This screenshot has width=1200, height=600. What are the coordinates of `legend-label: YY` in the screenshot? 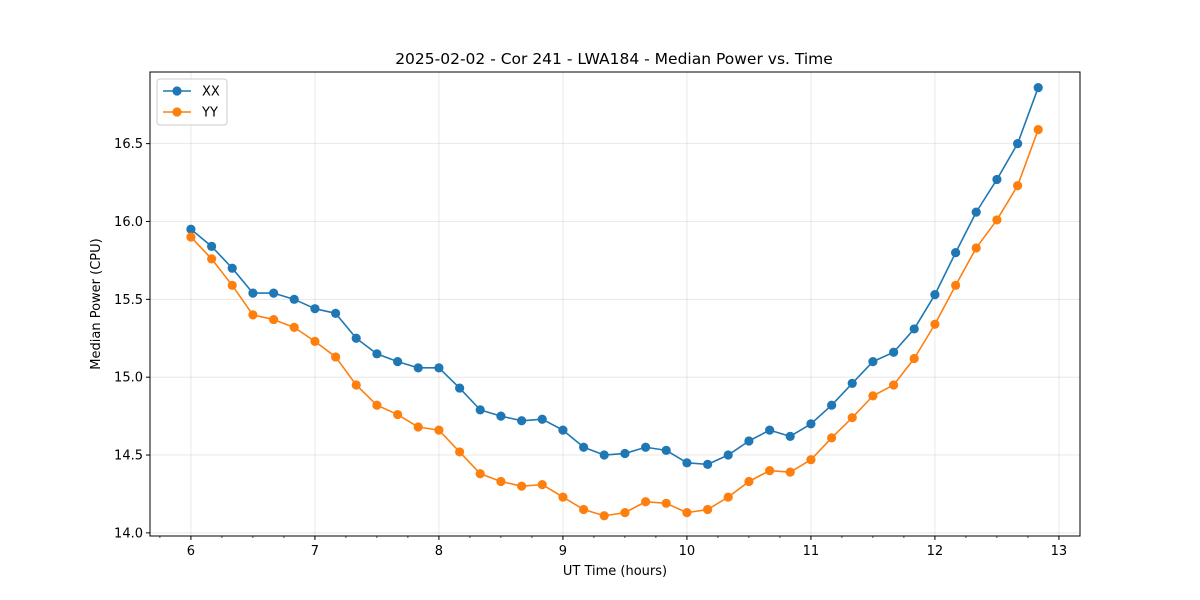 It's located at (209, 113).